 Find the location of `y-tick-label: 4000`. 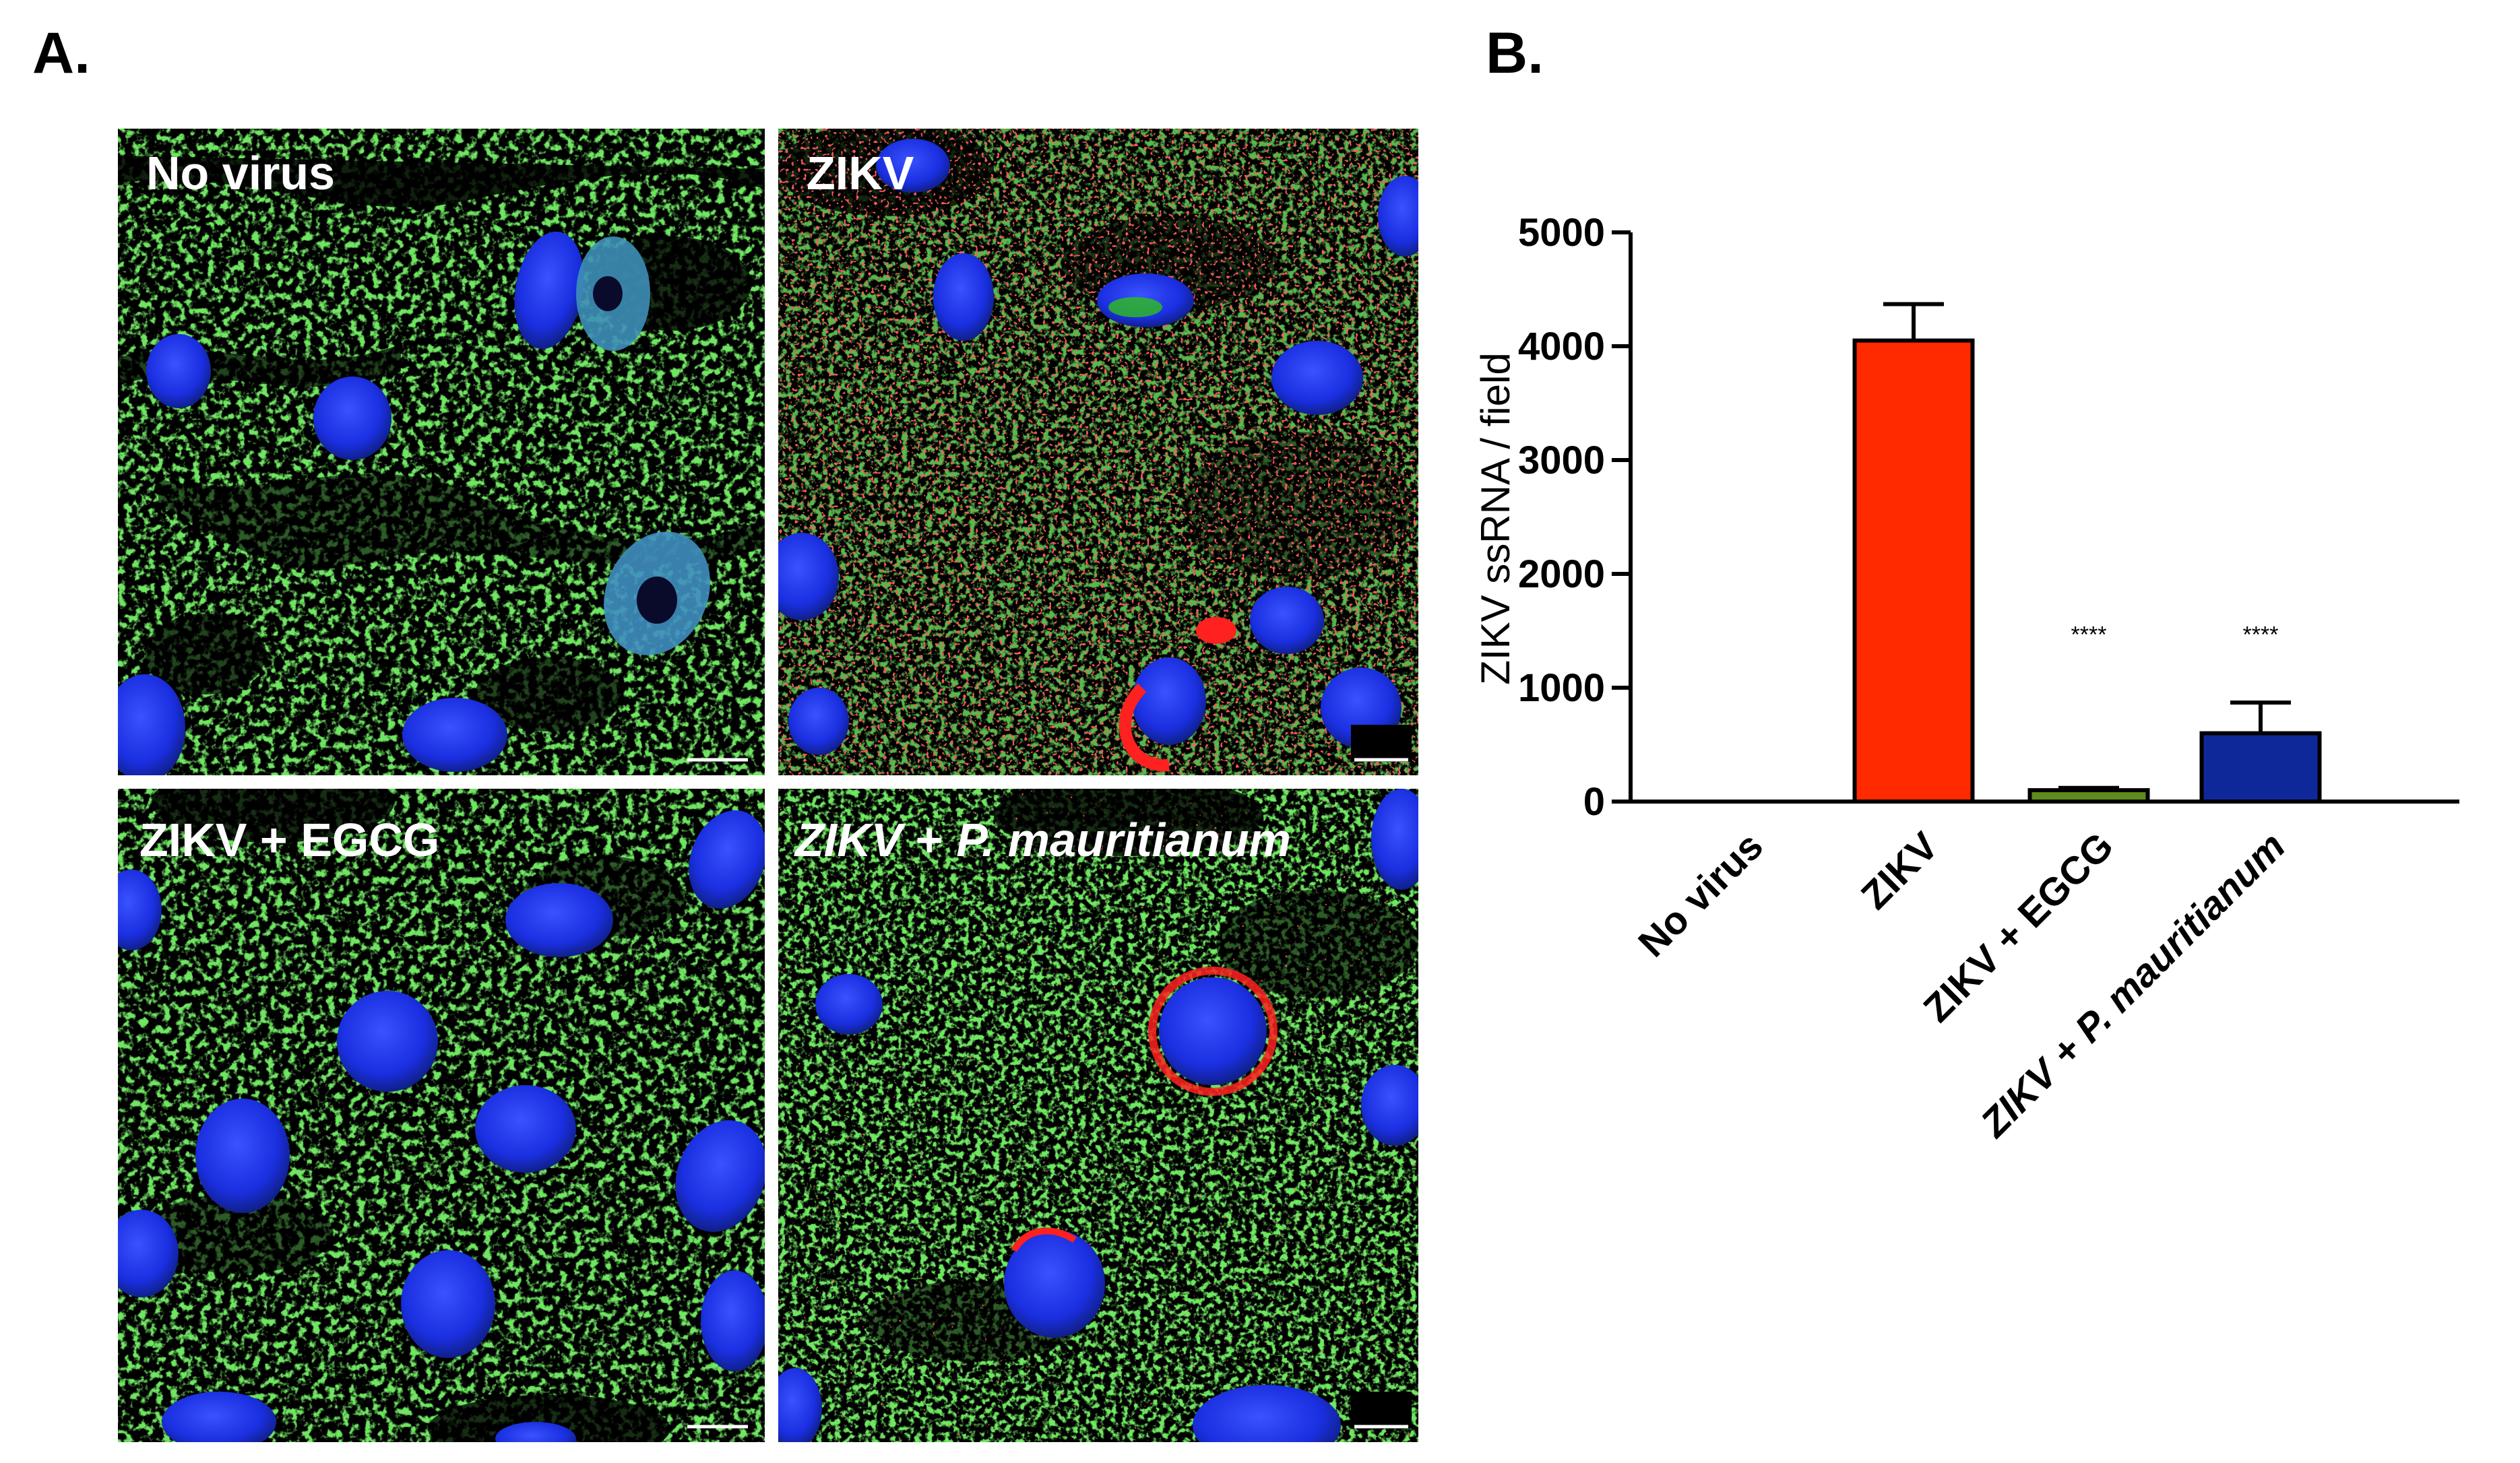

y-tick-label: 4000 is located at coordinates (1561, 346).